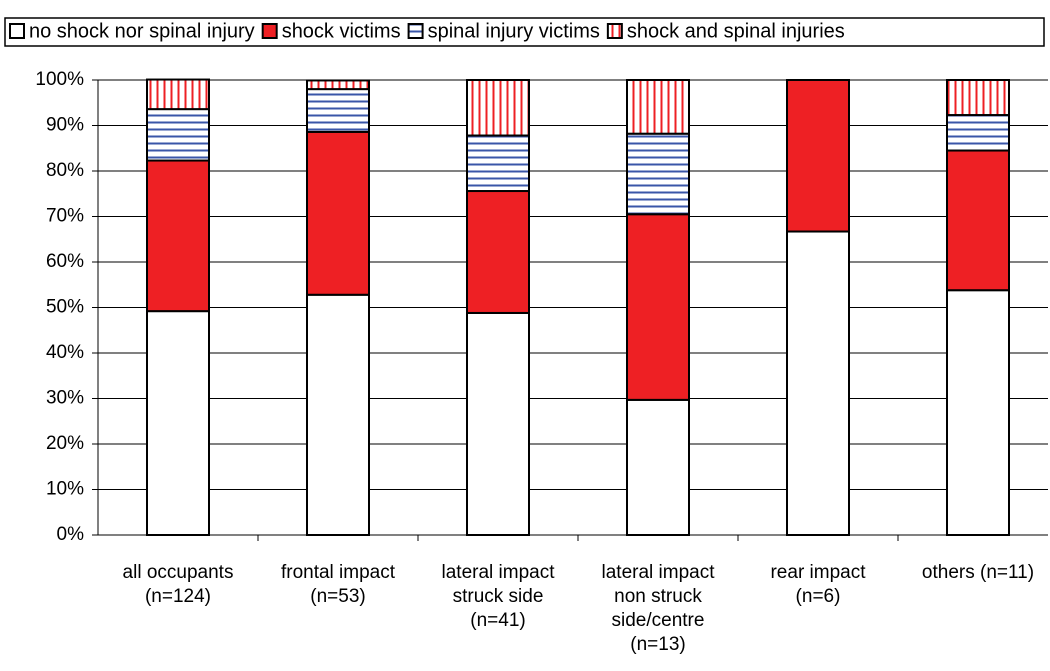  Describe the element at coordinates (736, 31) in the screenshot. I see `legend-label: shock and spinal injuries` at that location.